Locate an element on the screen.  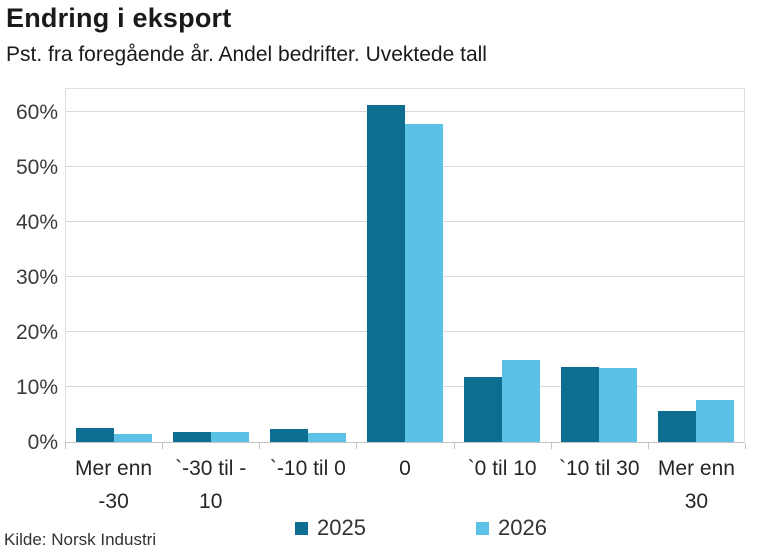
y-tick-label: 0% is located at coordinates (42, 442).